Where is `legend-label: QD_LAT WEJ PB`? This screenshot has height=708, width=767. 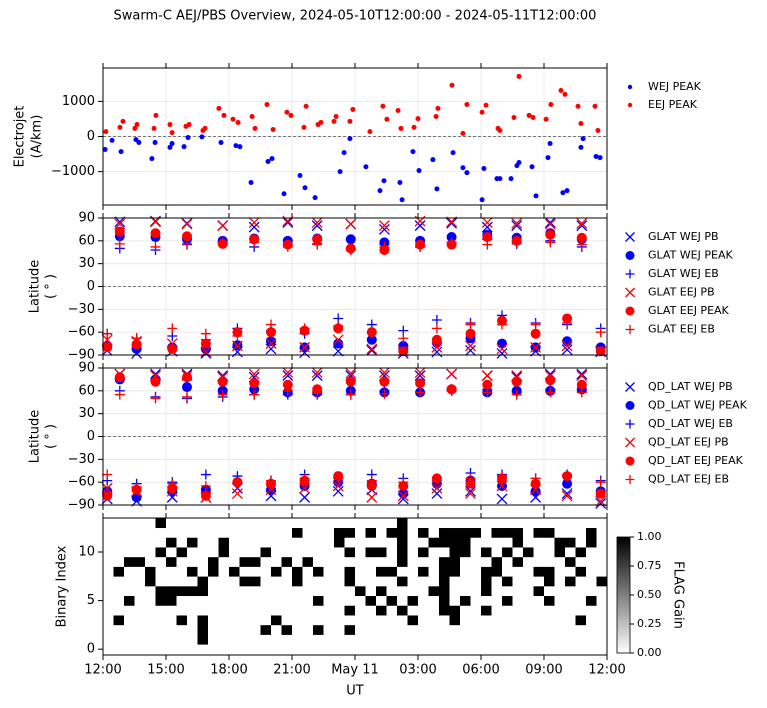
legend-label: QD_LAT WEJ PB is located at coordinates (690, 386).